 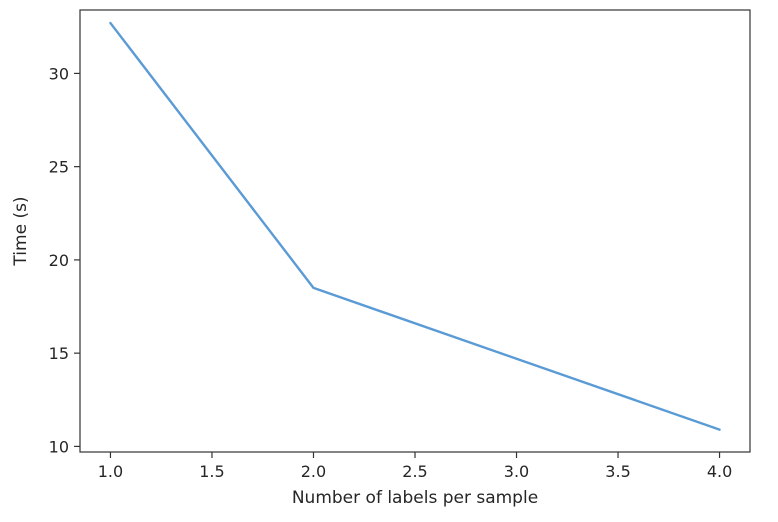 I want to click on x-tick-label: 3.0, so click(x=516, y=471).